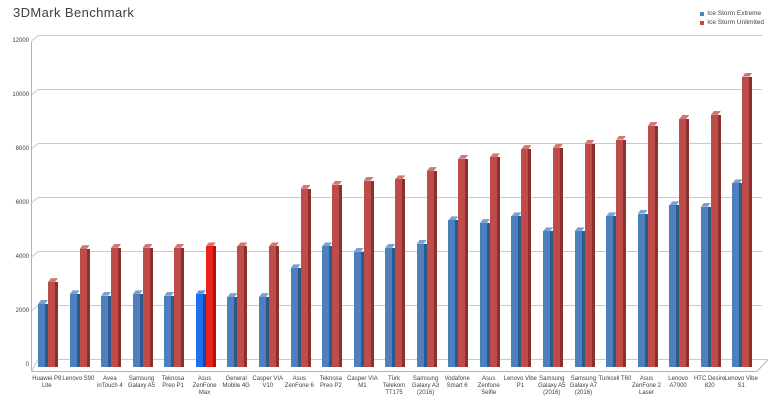  What do you see at coordinates (702, 23) in the screenshot?
I see `legend-swatch-red` at bounding box center [702, 23].